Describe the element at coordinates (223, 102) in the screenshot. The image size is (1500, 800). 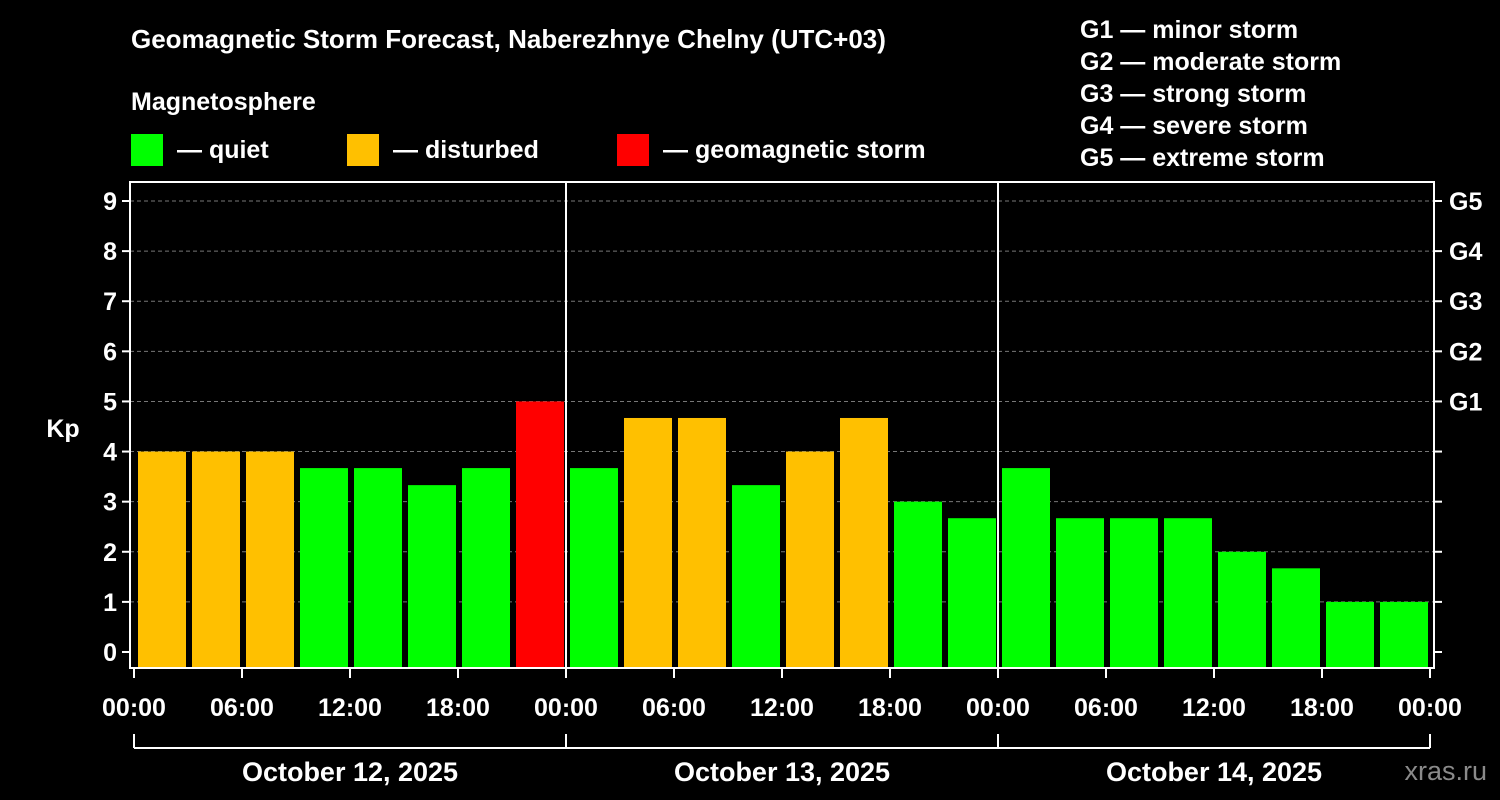
I see `chart-subtitle: Magnetosphere` at that location.